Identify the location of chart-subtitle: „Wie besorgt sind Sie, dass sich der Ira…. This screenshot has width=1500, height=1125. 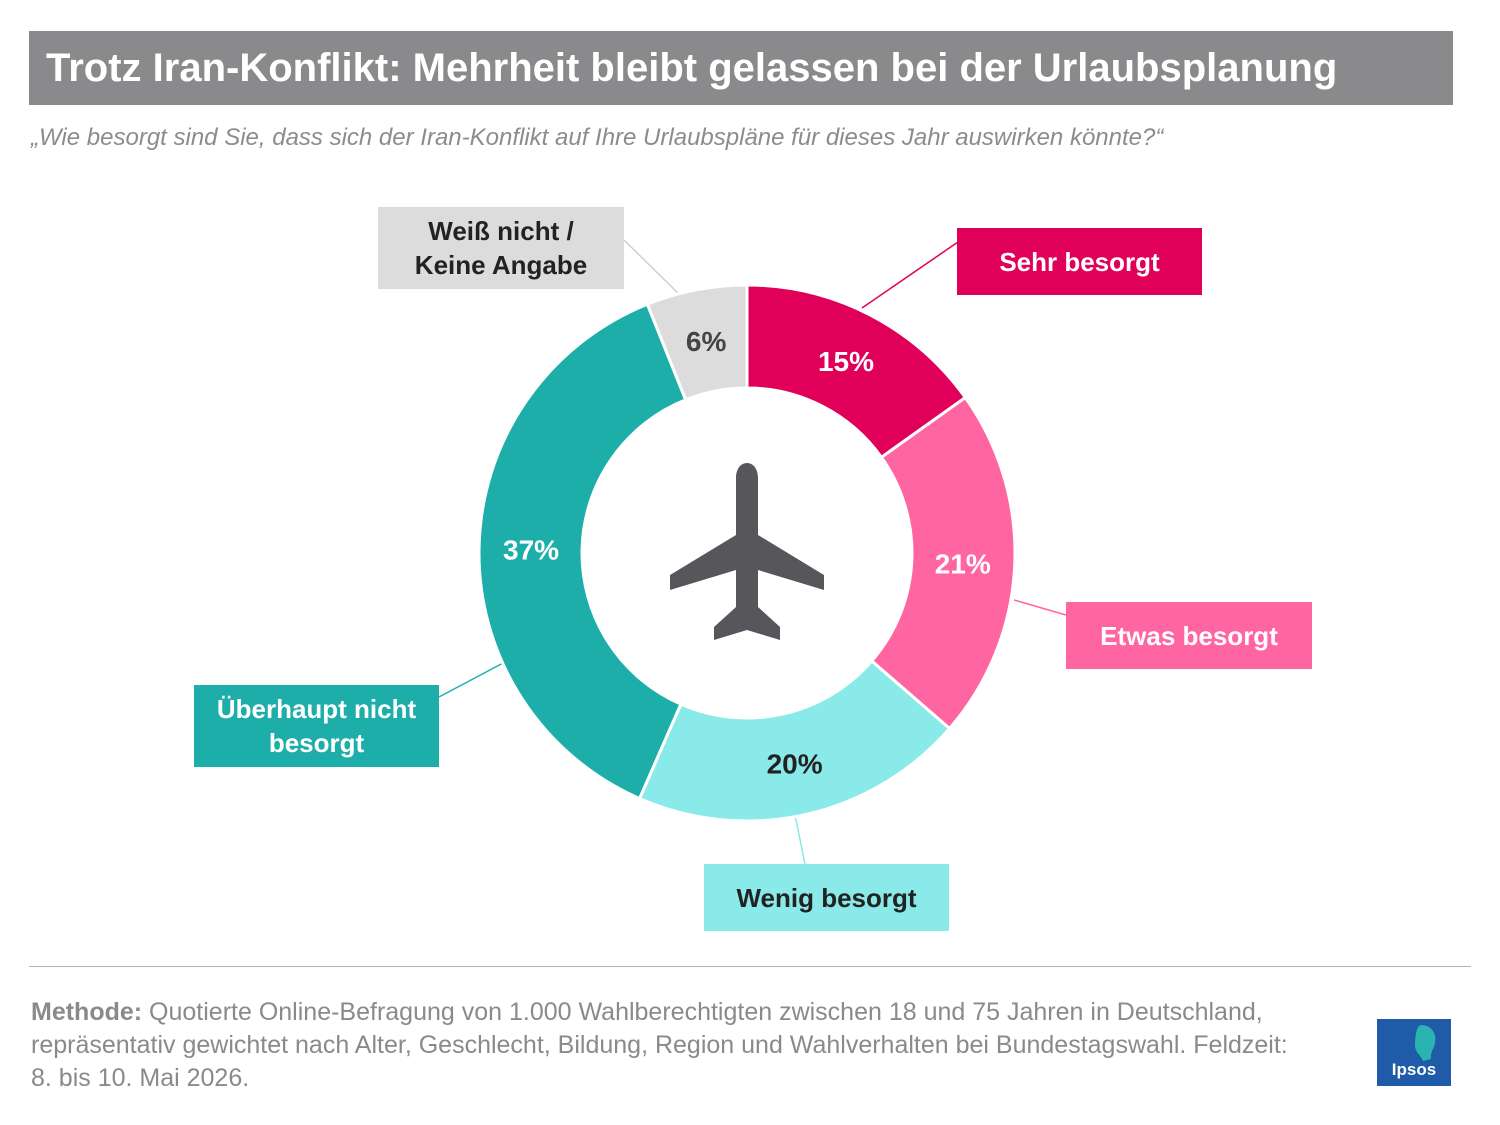
(597, 137).